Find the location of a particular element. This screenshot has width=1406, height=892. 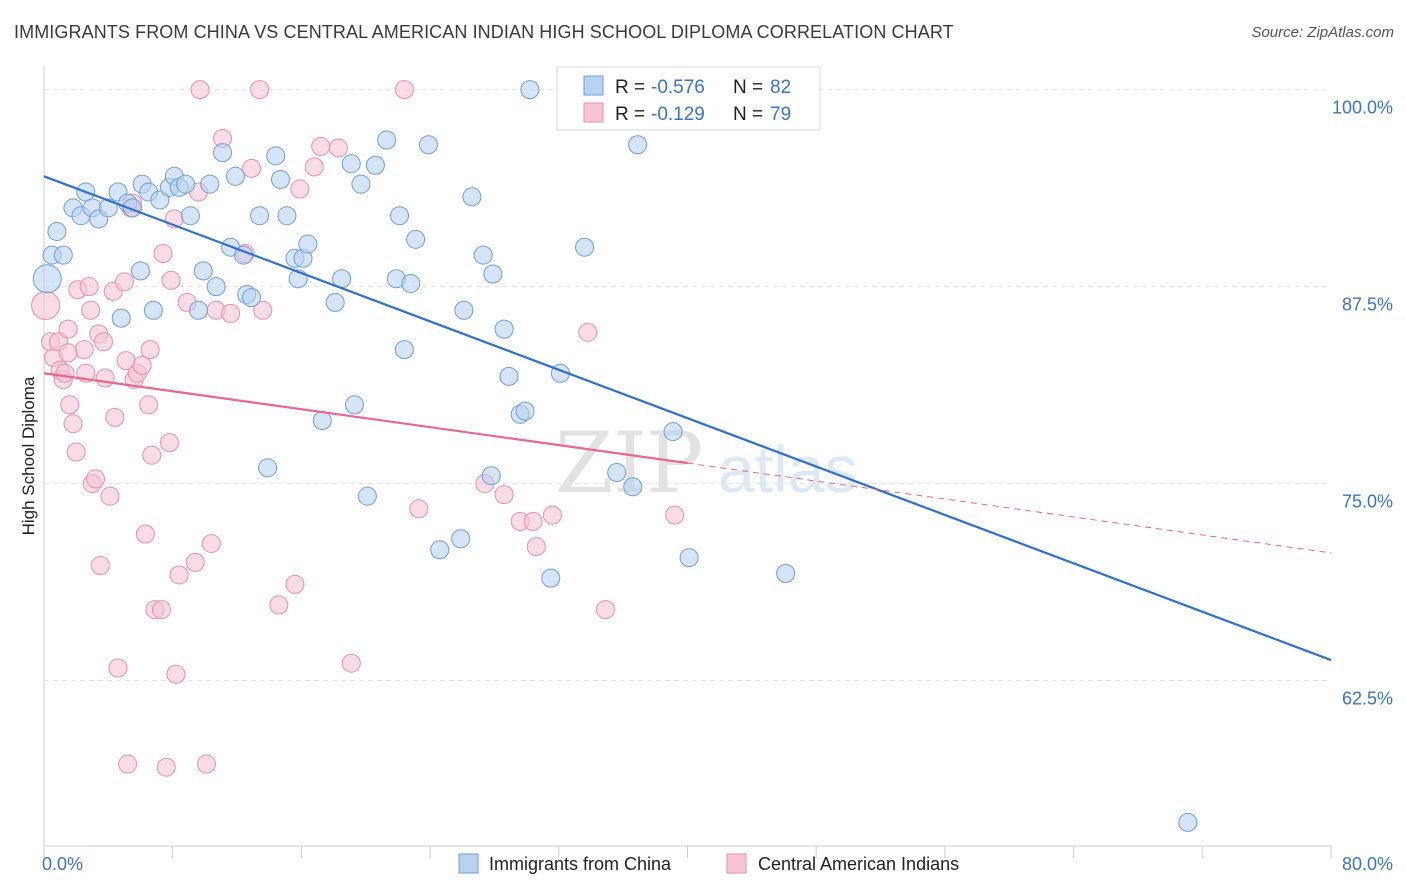

trend-line-central-american-indians-solid is located at coordinates (365, 418).